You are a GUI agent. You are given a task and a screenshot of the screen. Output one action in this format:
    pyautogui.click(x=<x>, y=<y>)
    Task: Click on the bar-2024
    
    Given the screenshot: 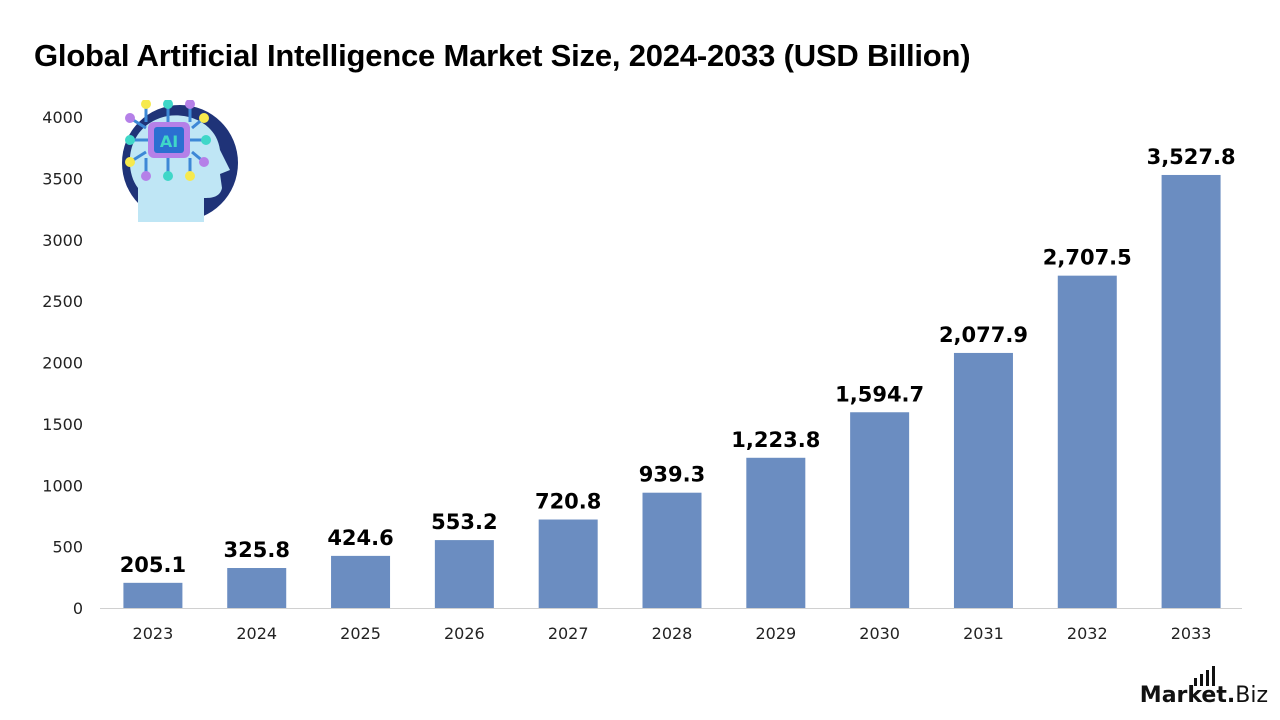 What is the action you would take?
    pyautogui.click(x=257, y=588)
    